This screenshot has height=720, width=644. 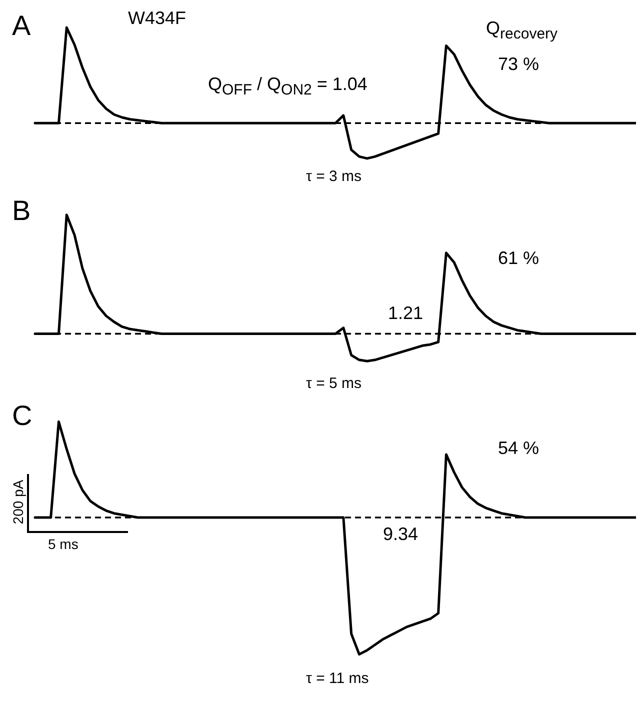 What do you see at coordinates (18, 502) in the screenshot?
I see `text: 200 pA` at bounding box center [18, 502].